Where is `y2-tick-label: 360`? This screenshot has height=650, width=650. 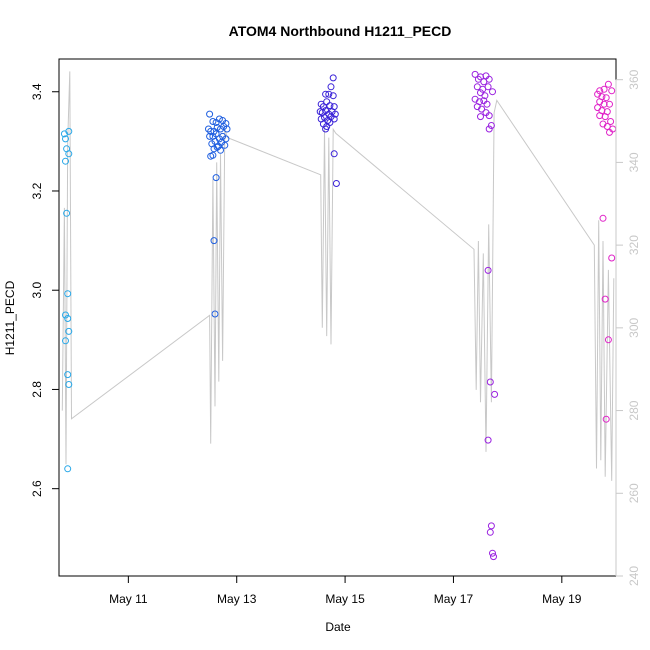
y2-tick-label: 360 is located at coordinates (634, 79).